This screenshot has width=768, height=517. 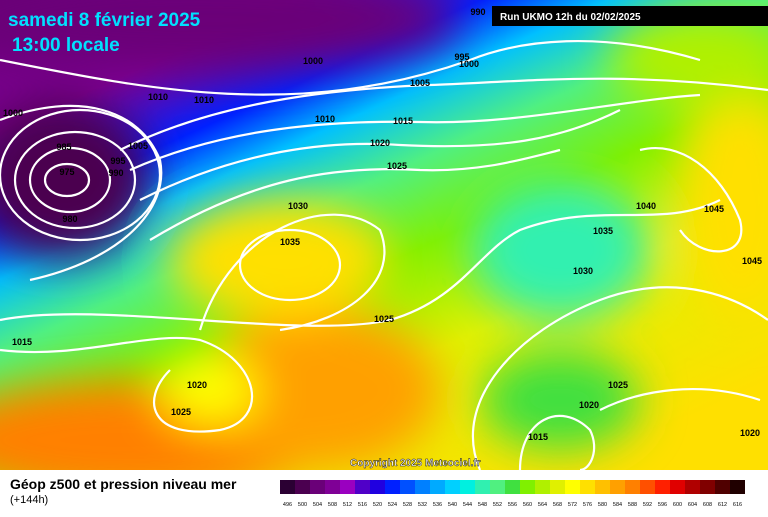 What do you see at coordinates (317, 505) in the screenshot?
I see `scale-label: 504` at bounding box center [317, 505].